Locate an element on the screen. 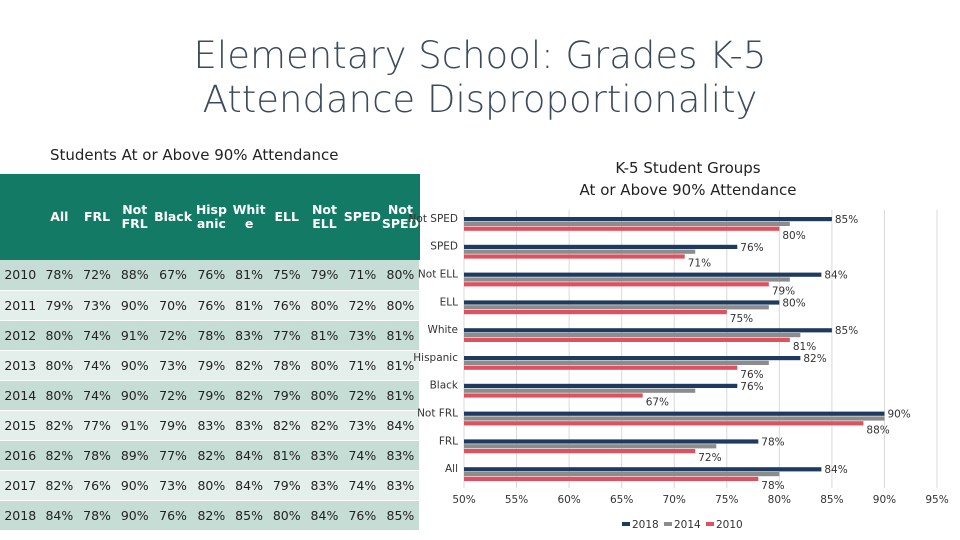  table-cell-value: 89% is located at coordinates (134, 455).